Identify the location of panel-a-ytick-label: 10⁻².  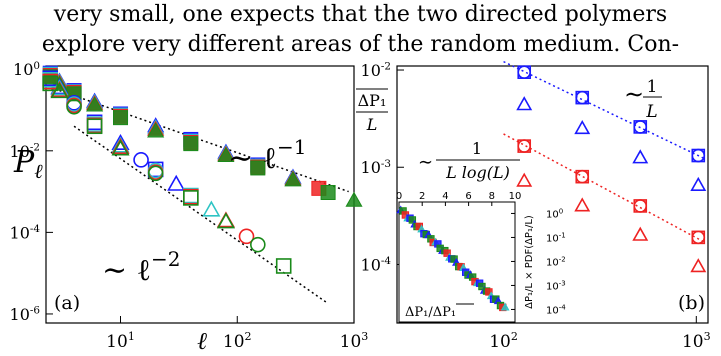
(25, 150).